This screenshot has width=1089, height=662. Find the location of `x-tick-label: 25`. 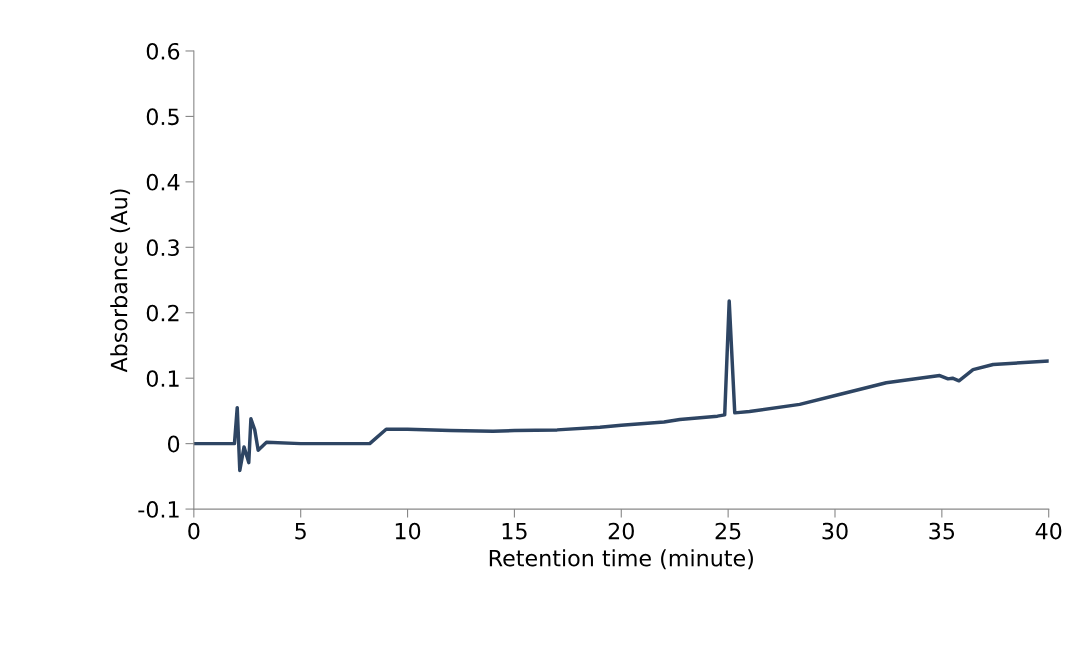

x-tick-label: 25 is located at coordinates (728, 531).